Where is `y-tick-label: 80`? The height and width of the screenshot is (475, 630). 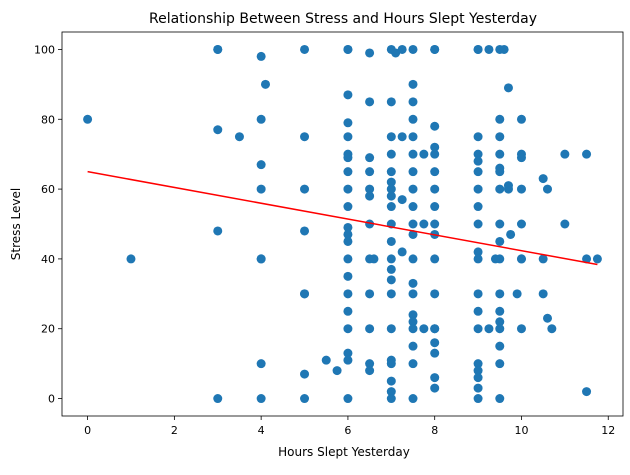
y-tick-label: 80 is located at coordinates (48, 119).